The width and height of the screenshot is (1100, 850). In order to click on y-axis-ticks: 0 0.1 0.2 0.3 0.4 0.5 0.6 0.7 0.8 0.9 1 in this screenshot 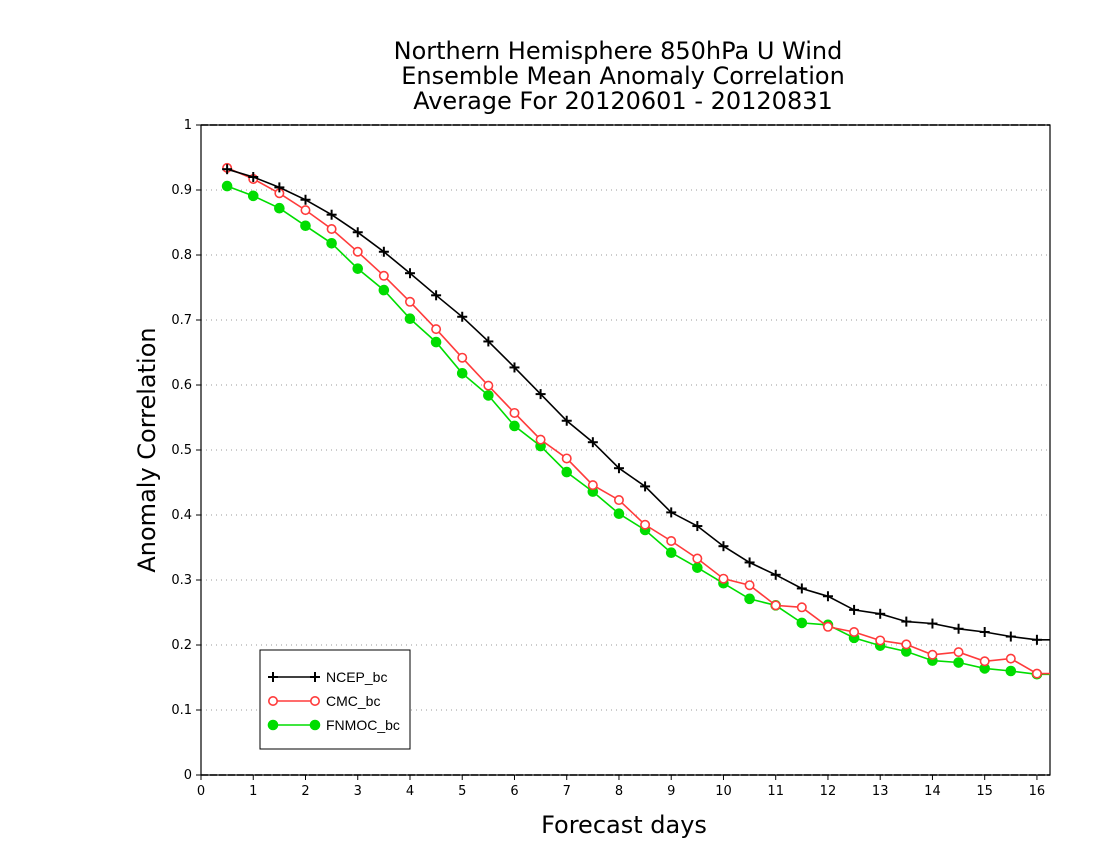, I will do `click(186, 450)`.